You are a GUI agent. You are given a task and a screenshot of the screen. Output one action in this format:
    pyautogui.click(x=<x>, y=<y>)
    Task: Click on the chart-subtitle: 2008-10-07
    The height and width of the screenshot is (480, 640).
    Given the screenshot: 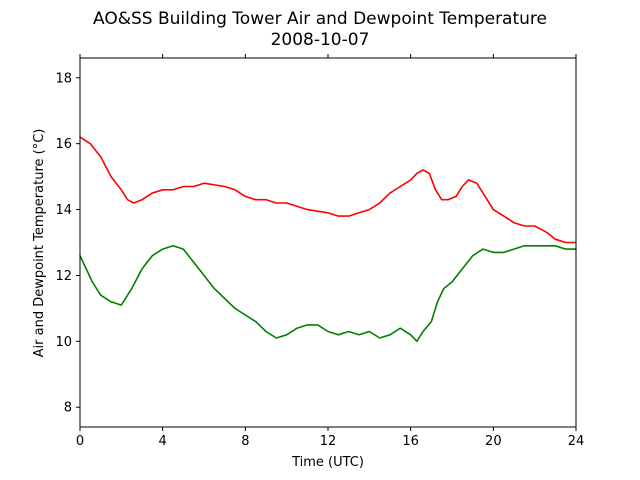 What is the action you would take?
    pyautogui.click(x=320, y=40)
    